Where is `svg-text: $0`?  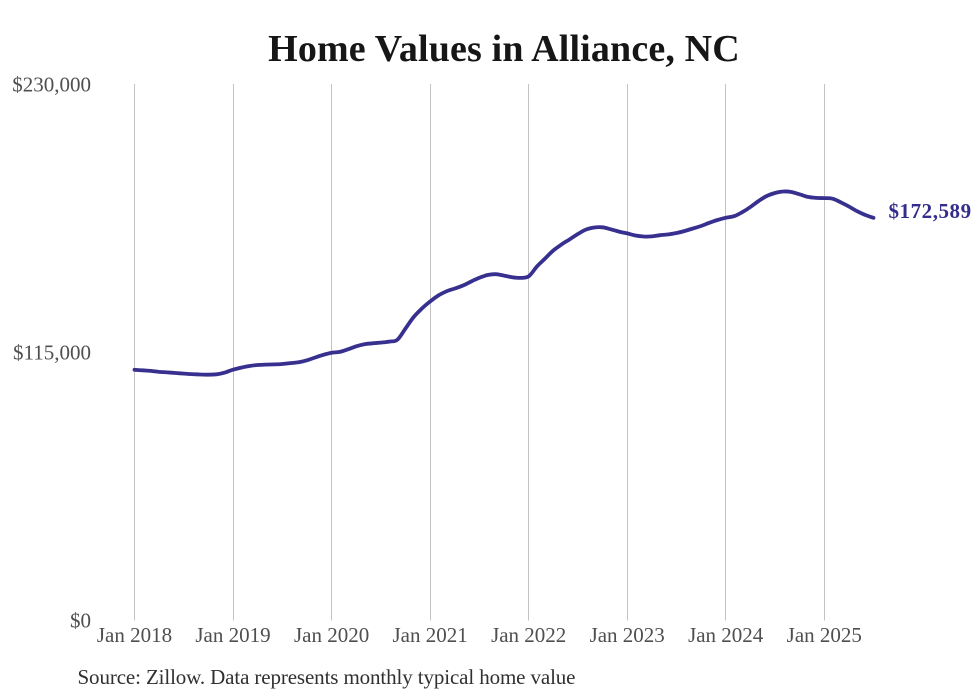 svg-text: $0 is located at coordinates (80, 621).